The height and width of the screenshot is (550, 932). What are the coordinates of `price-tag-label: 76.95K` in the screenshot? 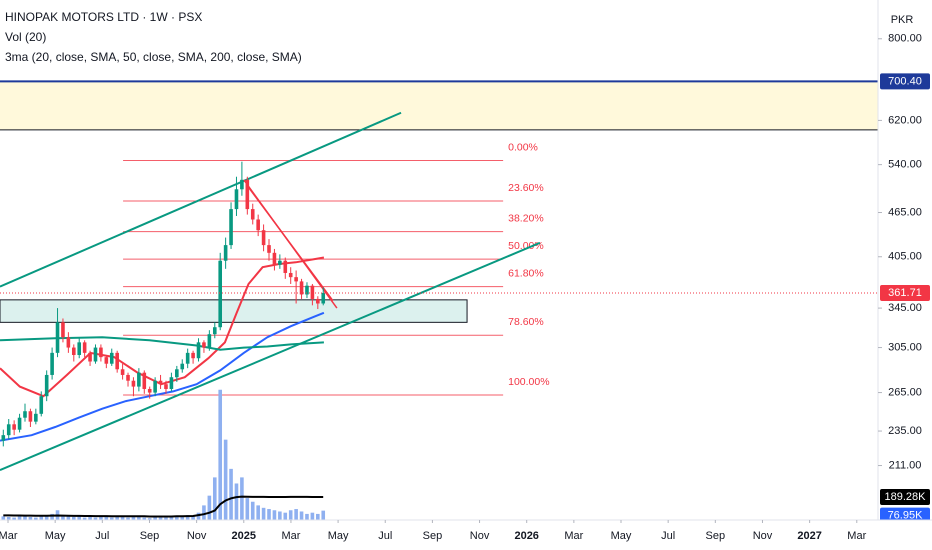 It's located at (906, 516).